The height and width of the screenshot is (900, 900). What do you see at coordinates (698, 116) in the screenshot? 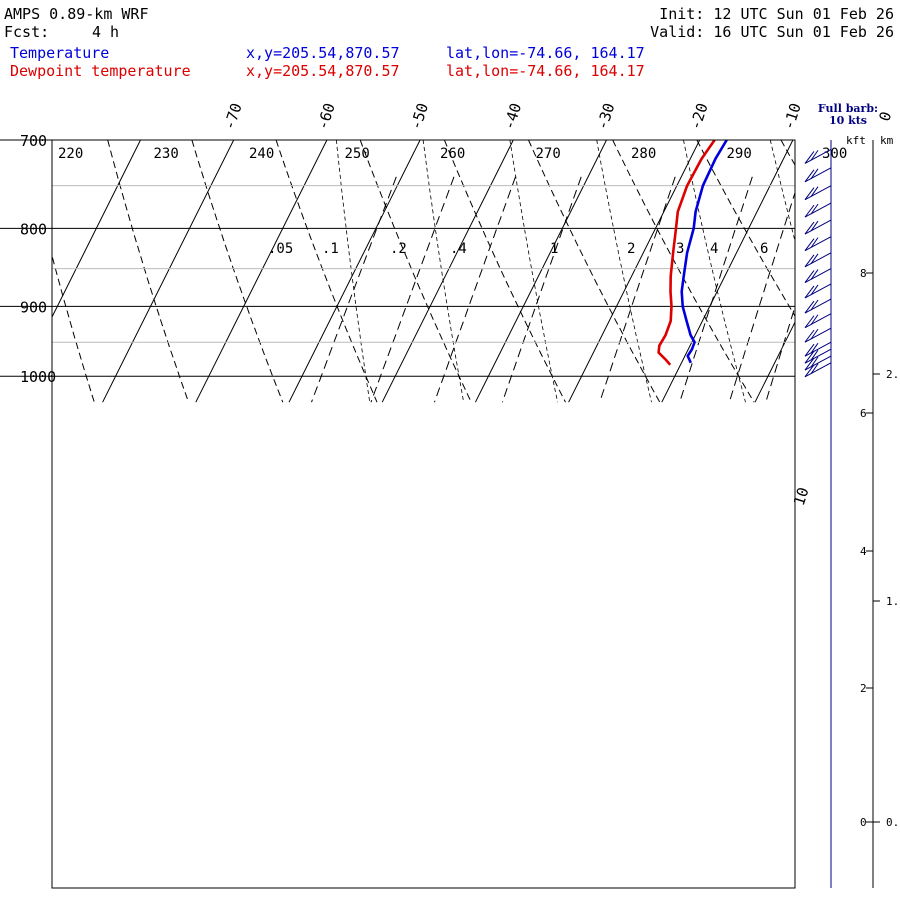
I see `temperature-tick-label: -20` at bounding box center [698, 116].